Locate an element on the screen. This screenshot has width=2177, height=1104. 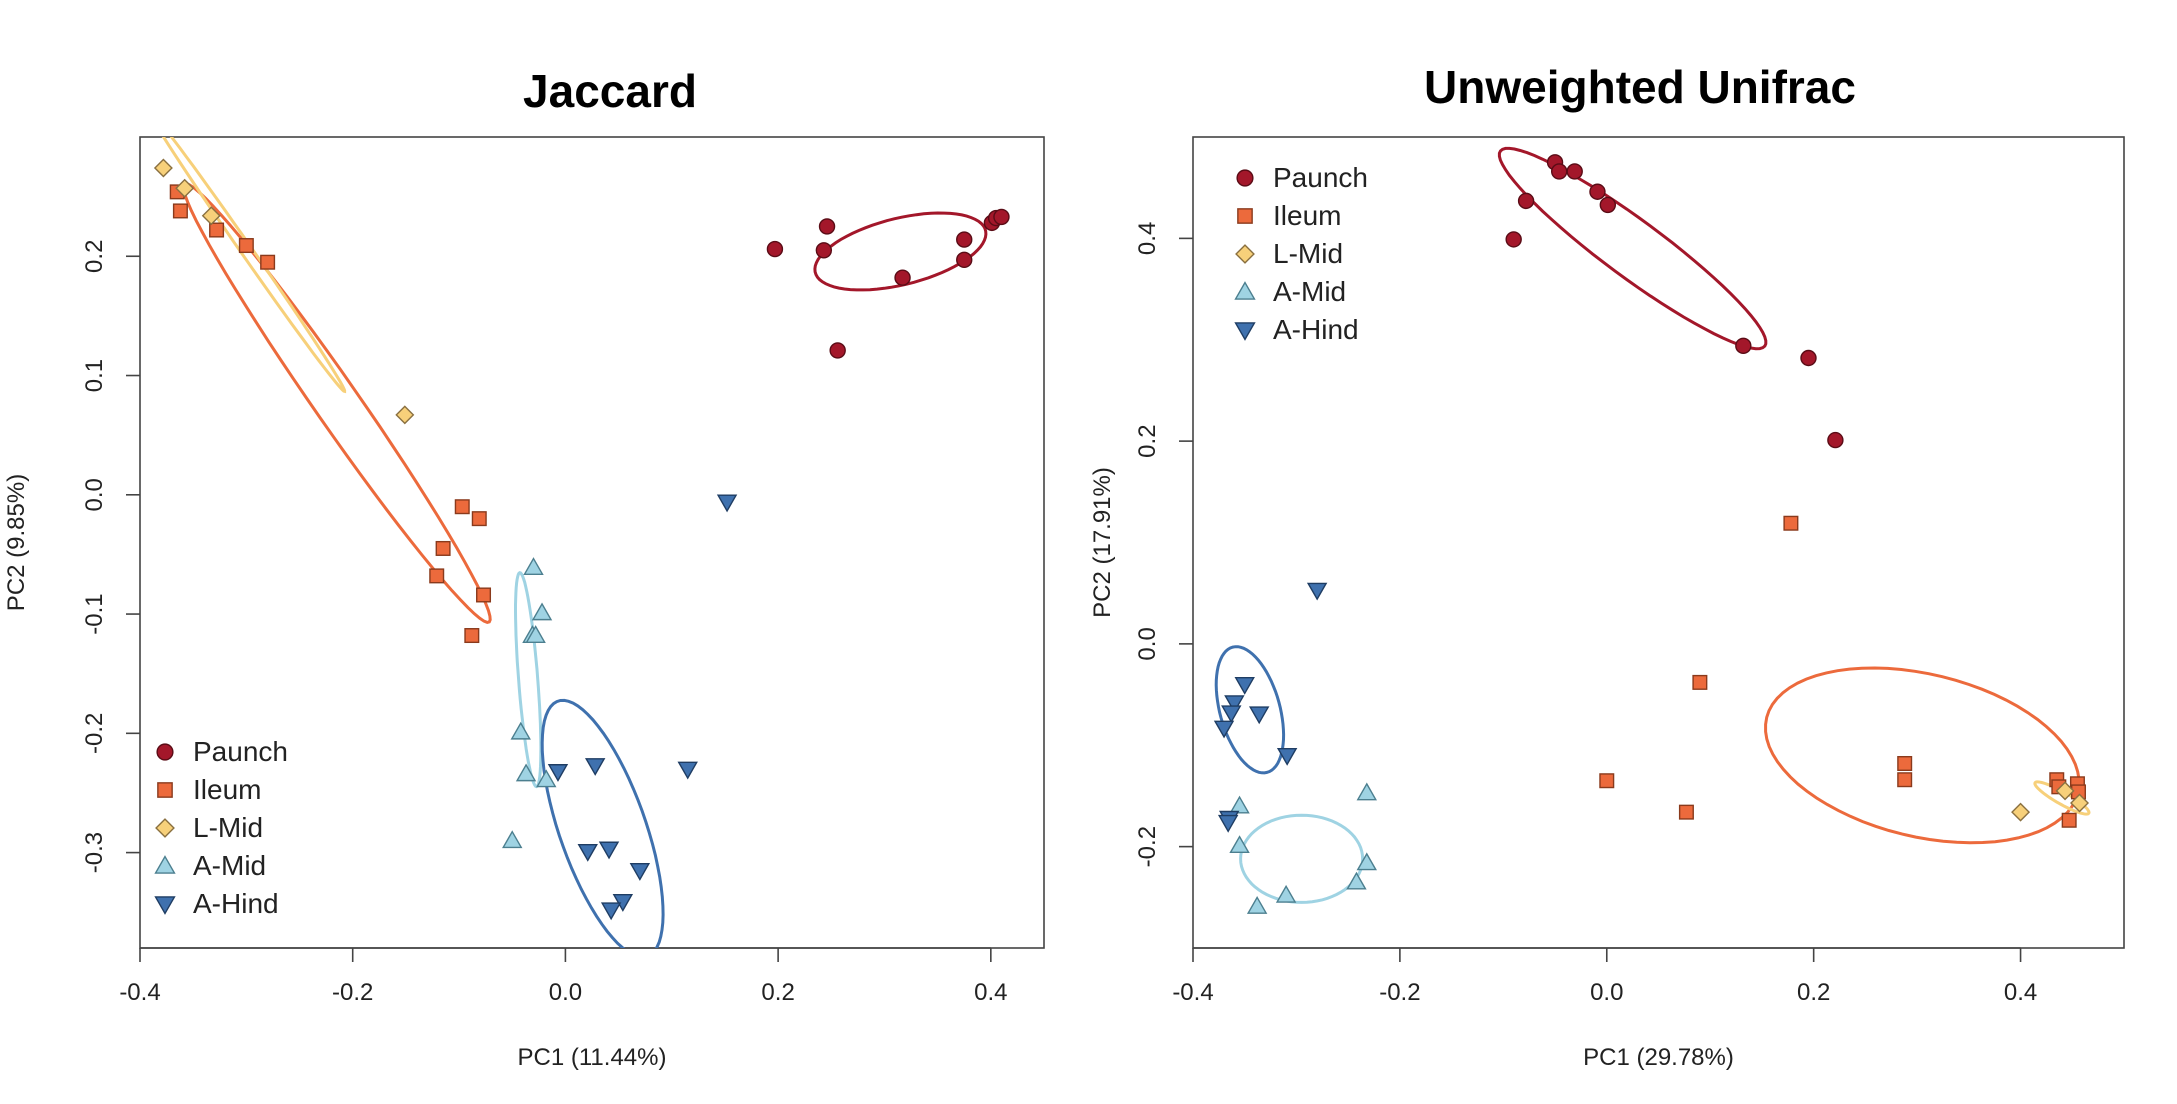
x-tick-label: 0.0 is located at coordinates (565, 992).